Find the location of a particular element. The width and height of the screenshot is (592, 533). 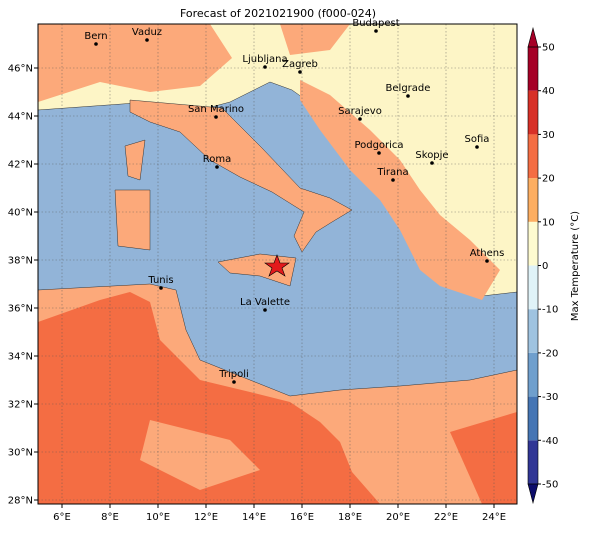

city-label: Budapest is located at coordinates (375, 23).